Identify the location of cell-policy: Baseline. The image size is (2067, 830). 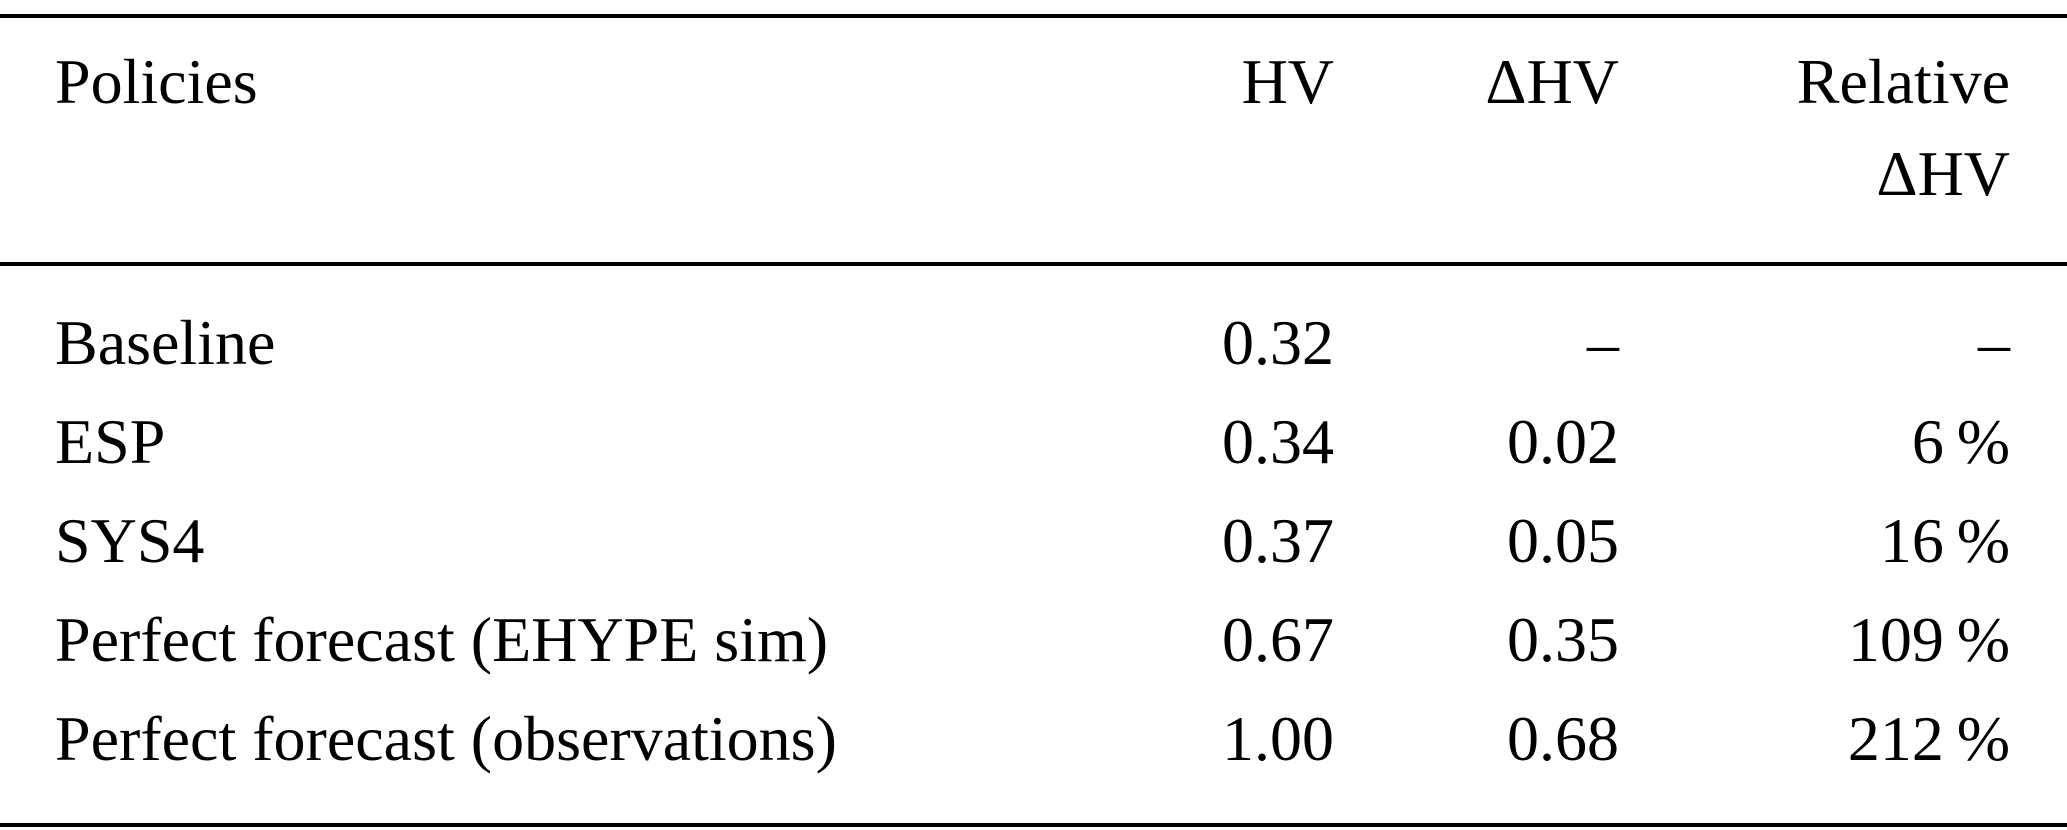
(165, 342).